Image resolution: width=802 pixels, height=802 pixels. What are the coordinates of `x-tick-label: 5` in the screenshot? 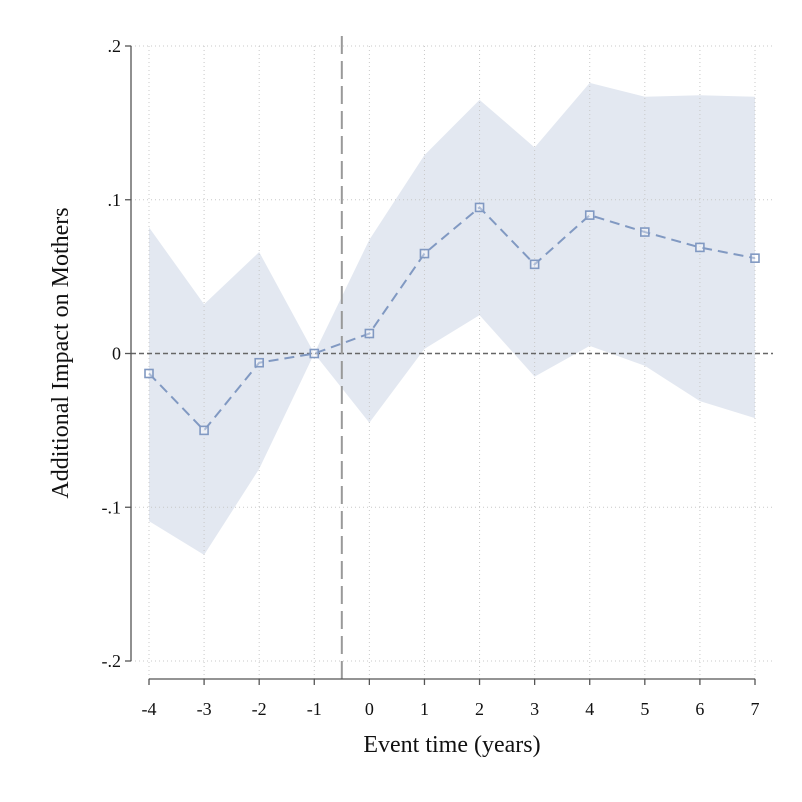 It's located at (644, 709).